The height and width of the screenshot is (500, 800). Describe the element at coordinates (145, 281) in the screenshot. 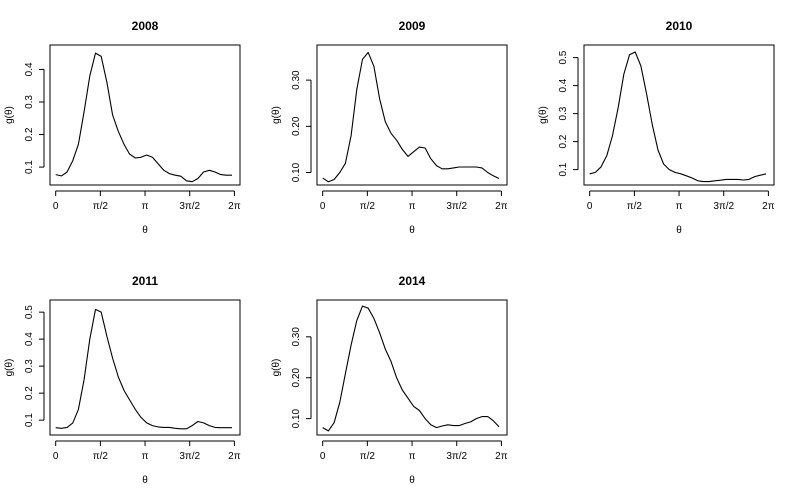

I see `panel-title: 2011` at that location.